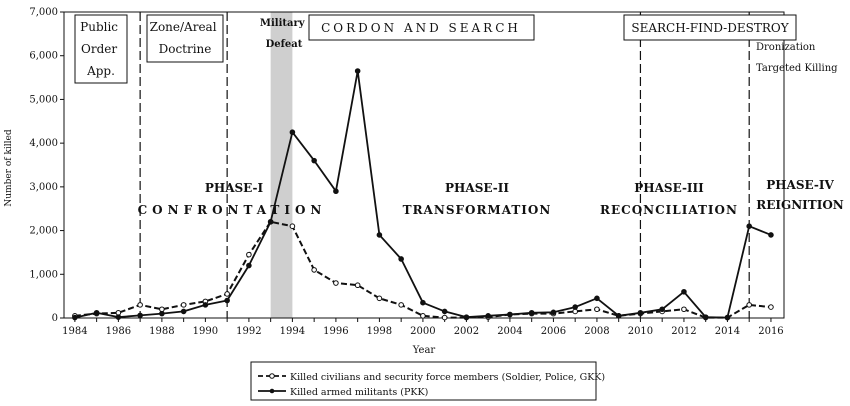 This screenshot has height=406, width=850. Describe the element at coordinates (281, 165) in the screenshot. I see `military-defeat-shade` at that location.